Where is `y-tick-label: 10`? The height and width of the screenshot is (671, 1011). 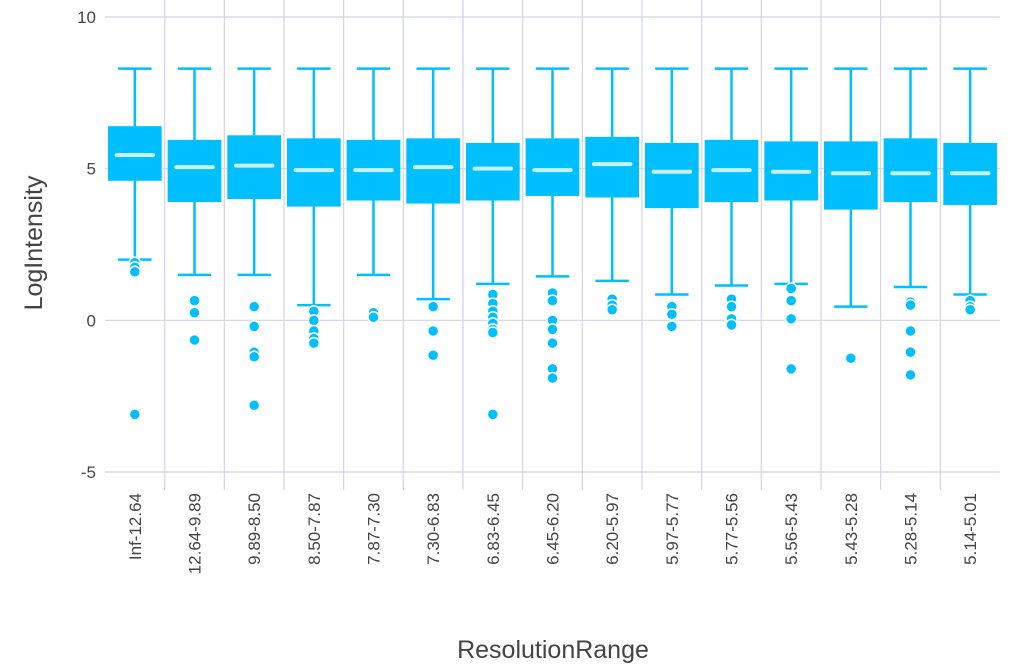
y-tick-label: 10 is located at coordinates (86, 17).